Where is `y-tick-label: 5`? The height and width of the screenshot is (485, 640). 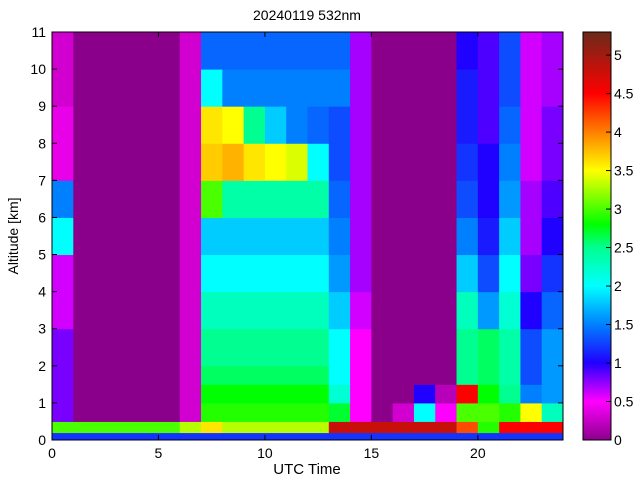 y-tick-label: 5 is located at coordinates (42, 255).